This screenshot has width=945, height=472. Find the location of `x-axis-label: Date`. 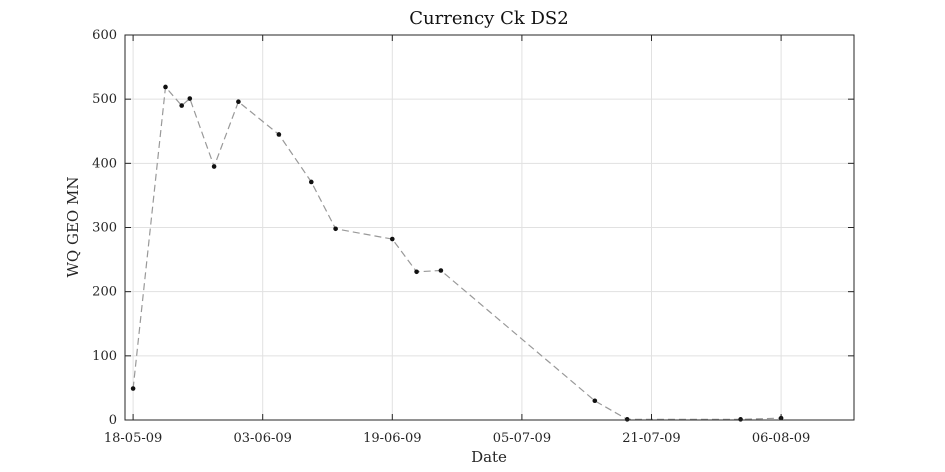

x-axis-label: Date is located at coordinates (489, 457).